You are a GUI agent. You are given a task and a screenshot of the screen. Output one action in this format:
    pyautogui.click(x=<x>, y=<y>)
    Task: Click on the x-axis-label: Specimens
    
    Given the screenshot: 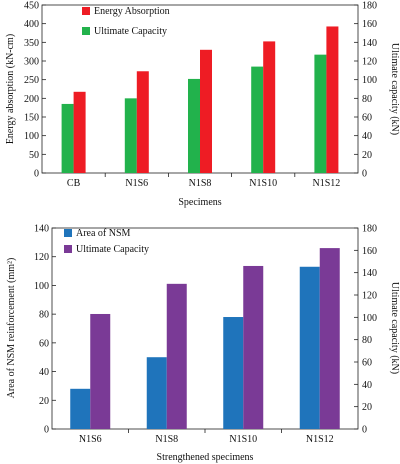 What is the action you would take?
    pyautogui.click(x=199, y=202)
    